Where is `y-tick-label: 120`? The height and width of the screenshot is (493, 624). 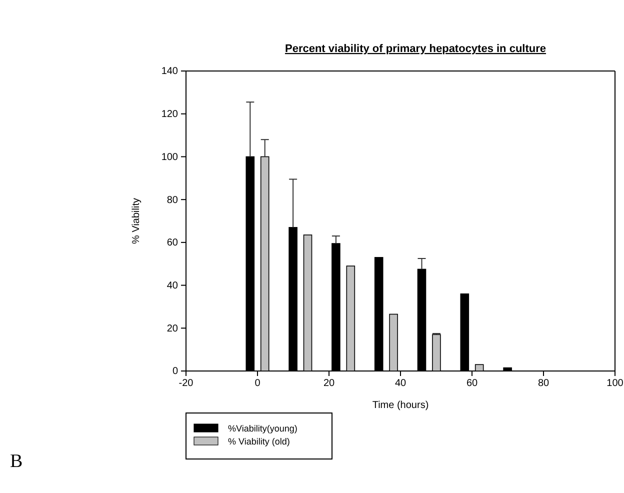 y-tick-label: 120 is located at coordinates (169, 114).